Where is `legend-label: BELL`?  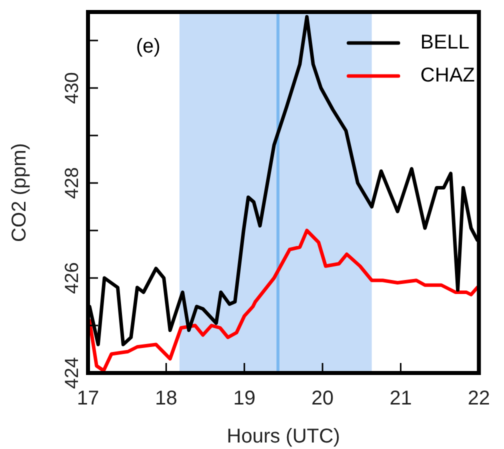 legend-label: BELL is located at coordinates (445, 43).